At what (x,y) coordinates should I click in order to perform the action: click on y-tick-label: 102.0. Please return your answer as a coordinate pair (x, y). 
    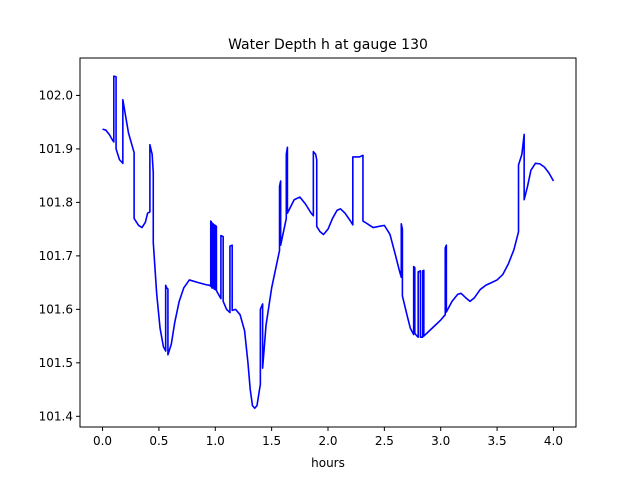
    Looking at the image, I should click on (56, 95).